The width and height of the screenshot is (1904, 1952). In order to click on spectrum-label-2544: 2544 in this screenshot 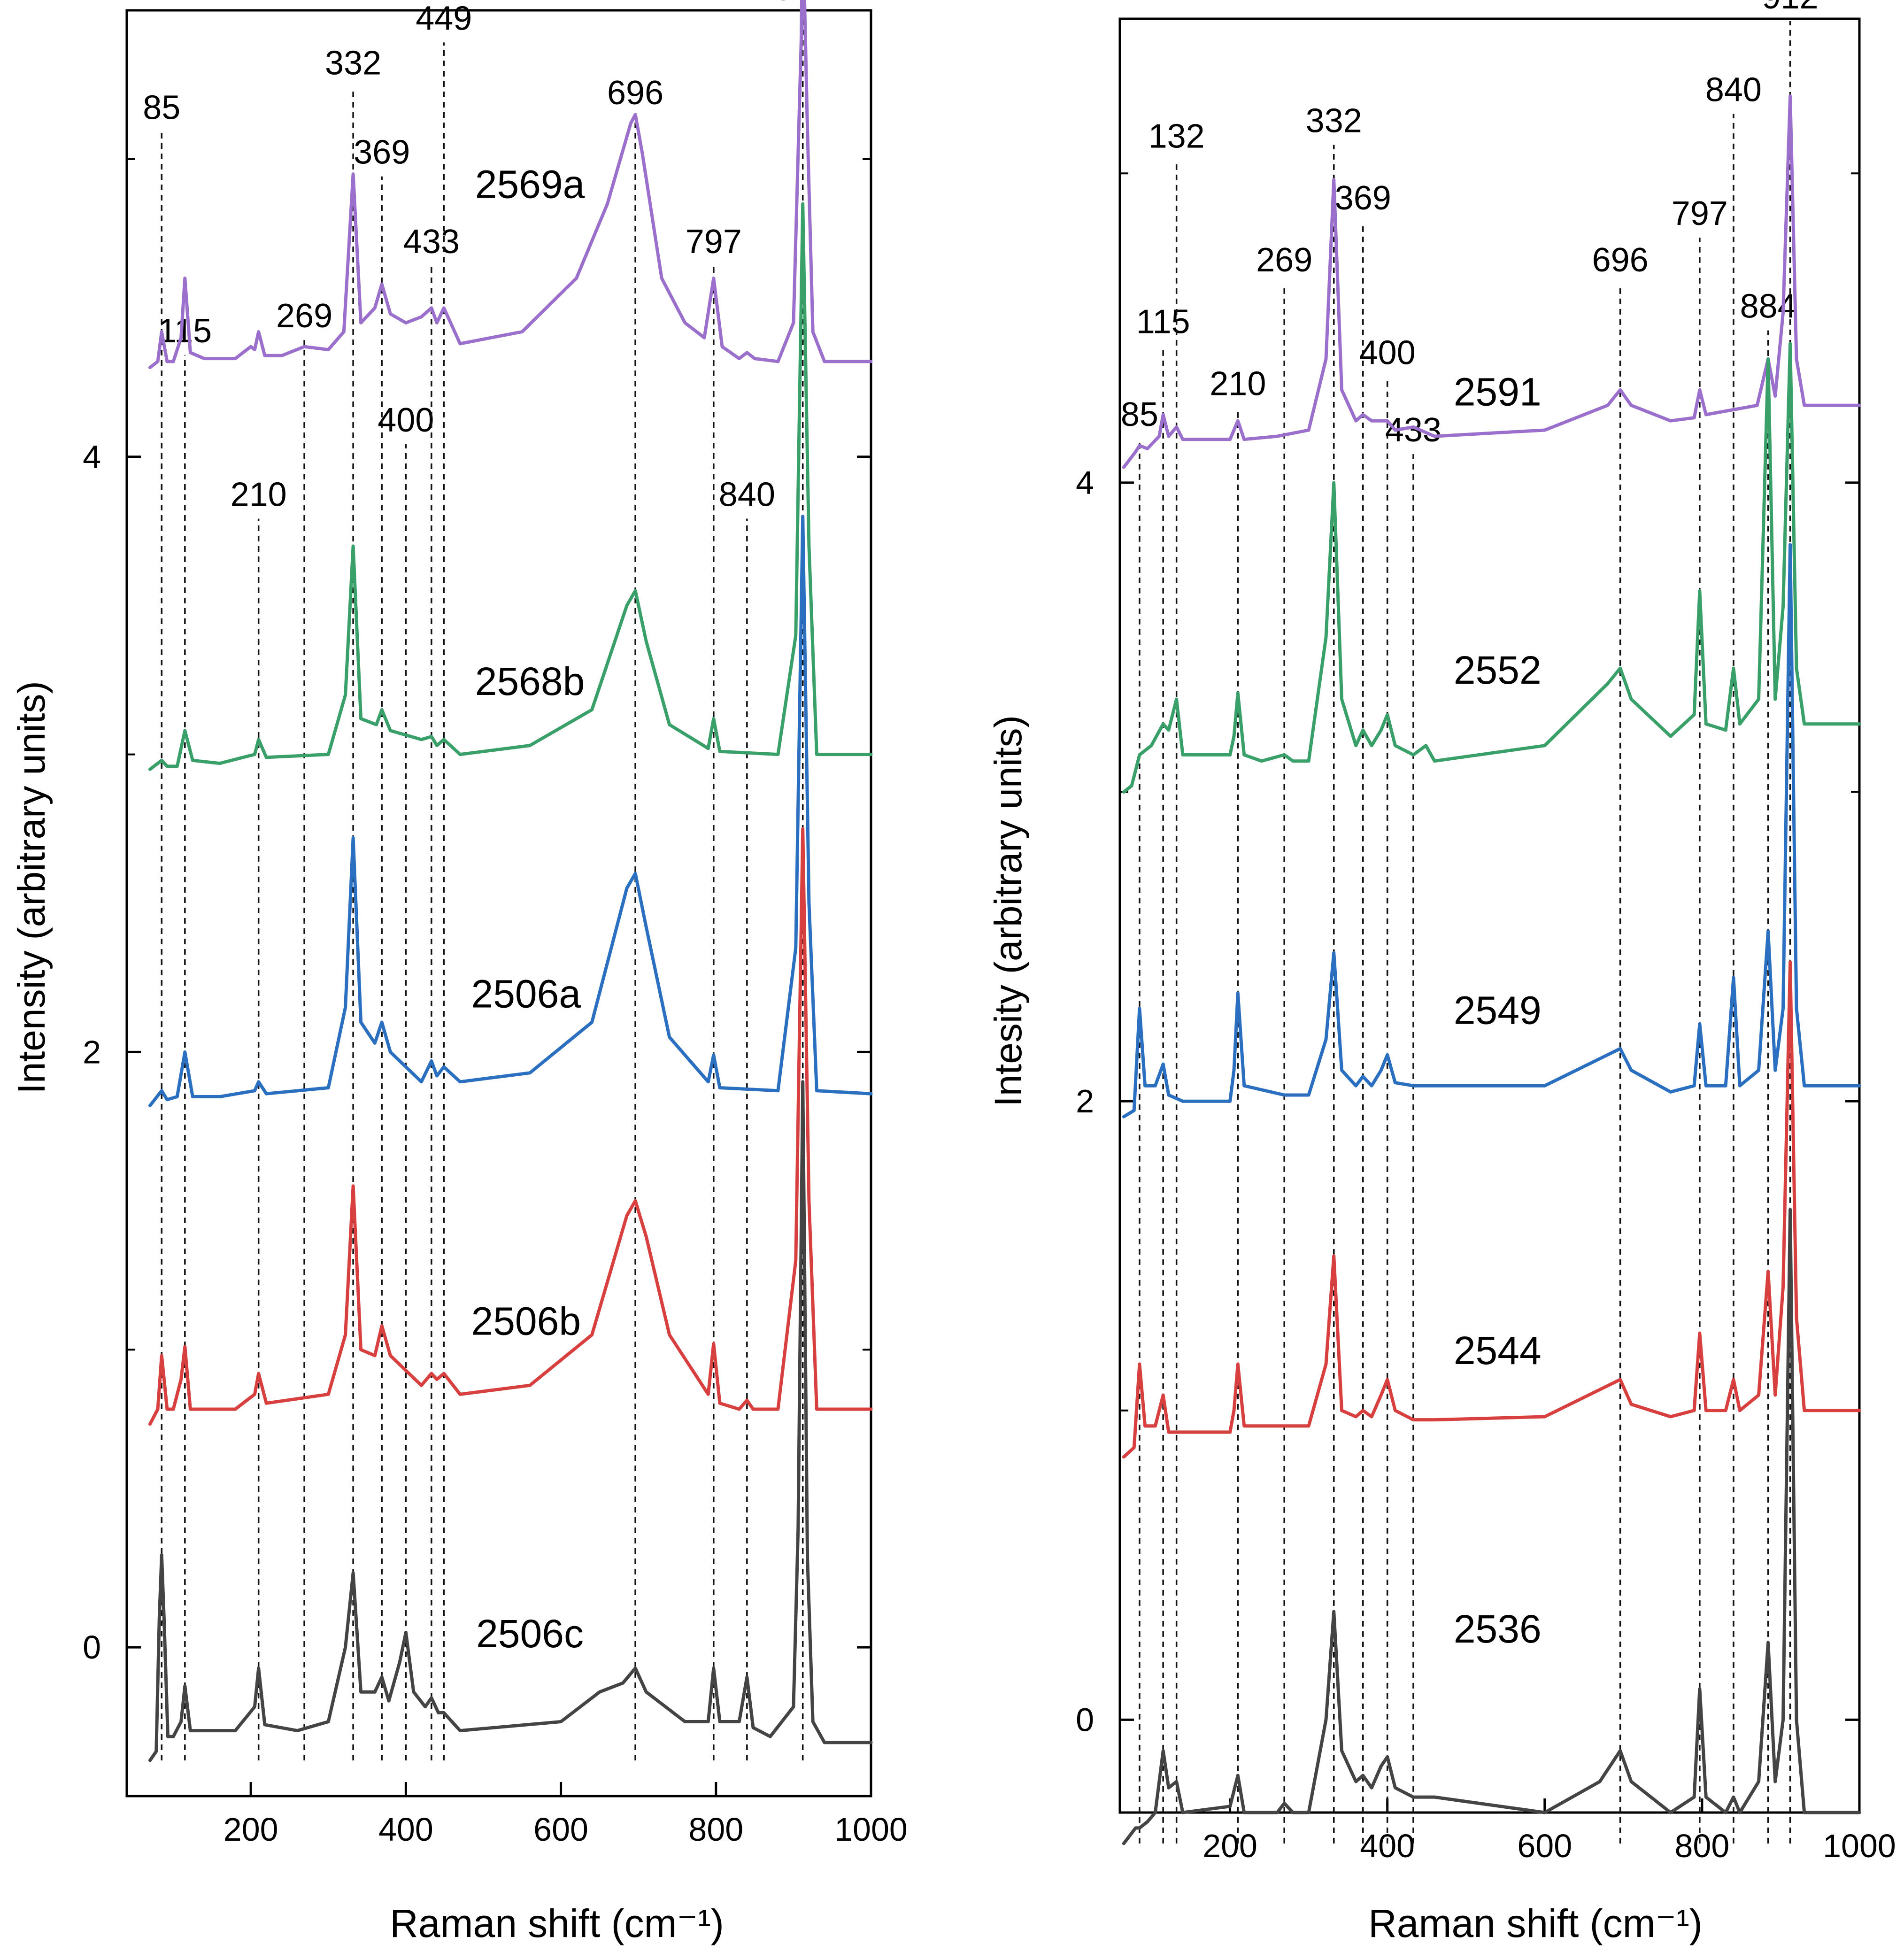, I will do `click(1498, 1350)`.